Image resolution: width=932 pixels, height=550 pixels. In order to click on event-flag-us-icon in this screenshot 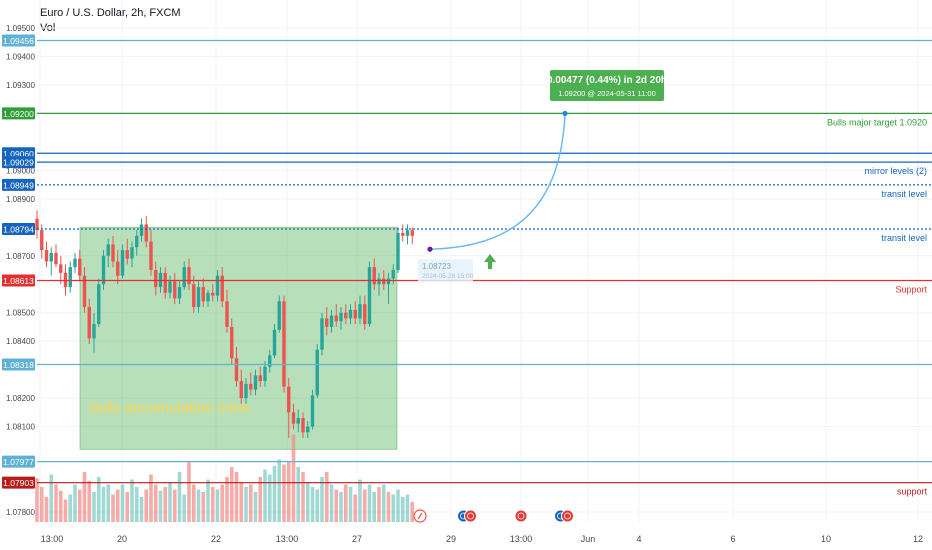, I will do `click(567, 516)`.